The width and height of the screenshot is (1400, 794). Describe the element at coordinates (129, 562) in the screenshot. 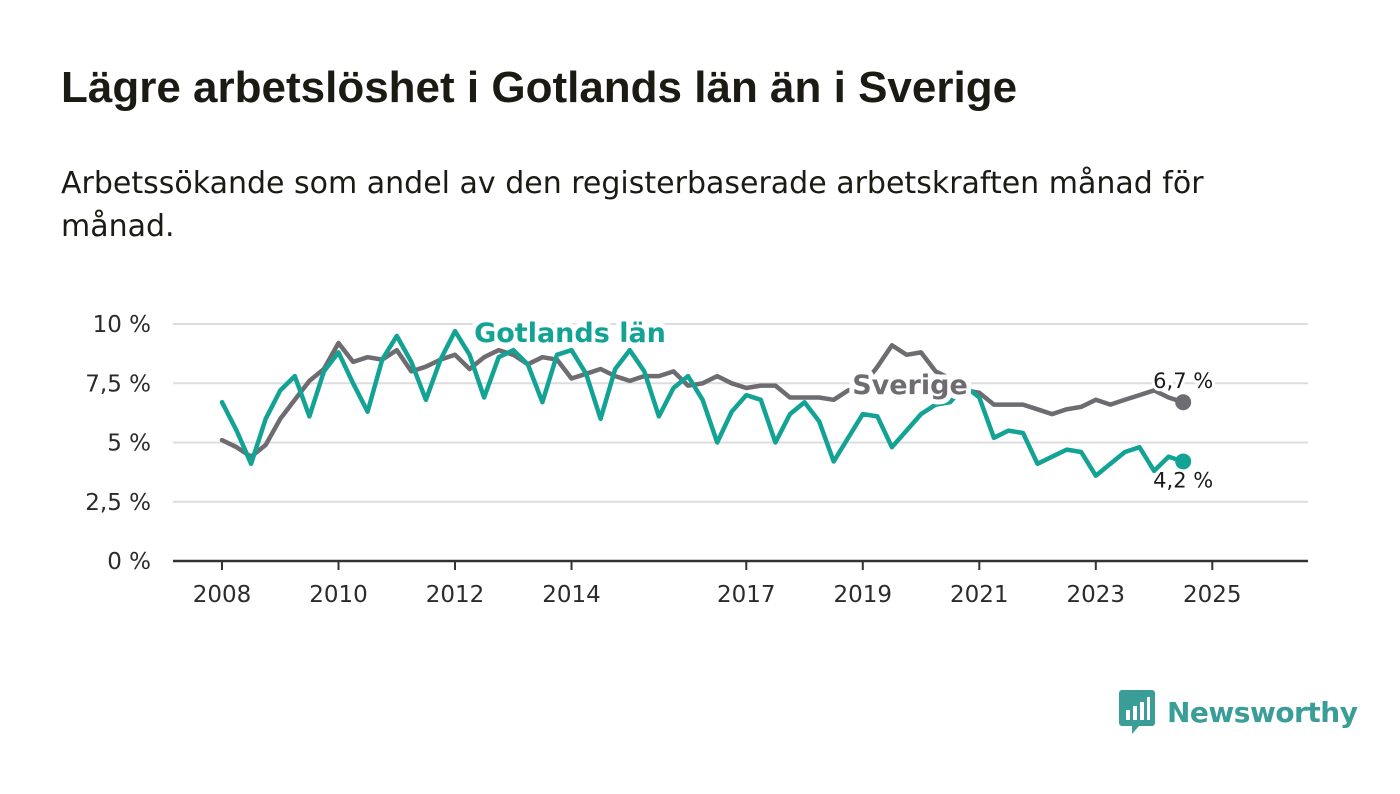

I see `y-tick-label: 0 %` at that location.